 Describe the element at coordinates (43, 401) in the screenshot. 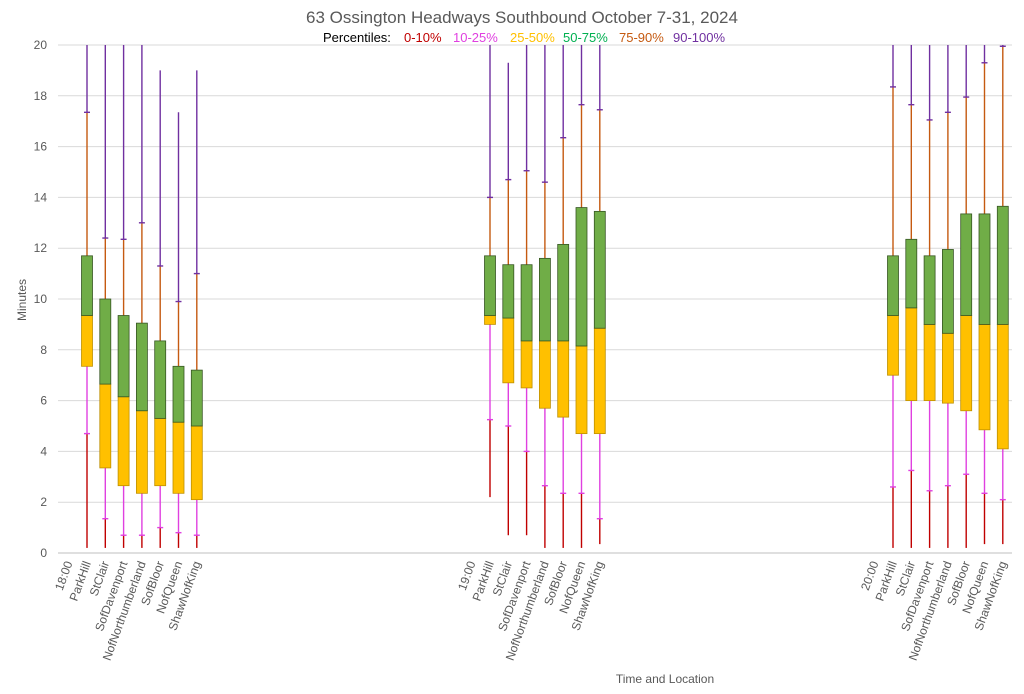

I see `y-tick-label: 6` at that location.